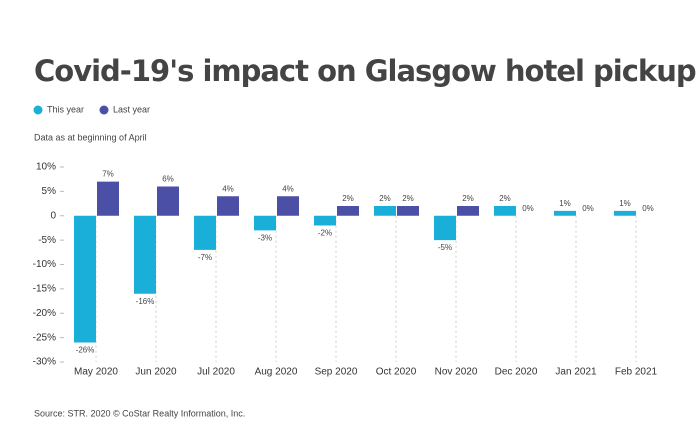  What do you see at coordinates (456, 372) in the screenshot?
I see `x-tick-label: Nov 2020` at bounding box center [456, 372].